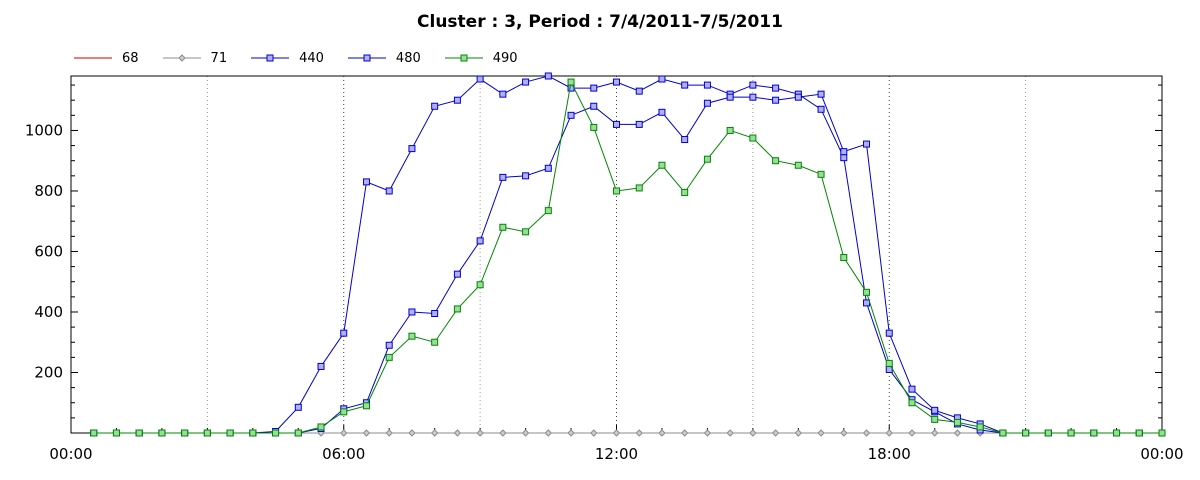 The width and height of the screenshot is (1200, 480). What do you see at coordinates (48, 191) in the screenshot?
I see `y-tick-label: 800` at bounding box center [48, 191].